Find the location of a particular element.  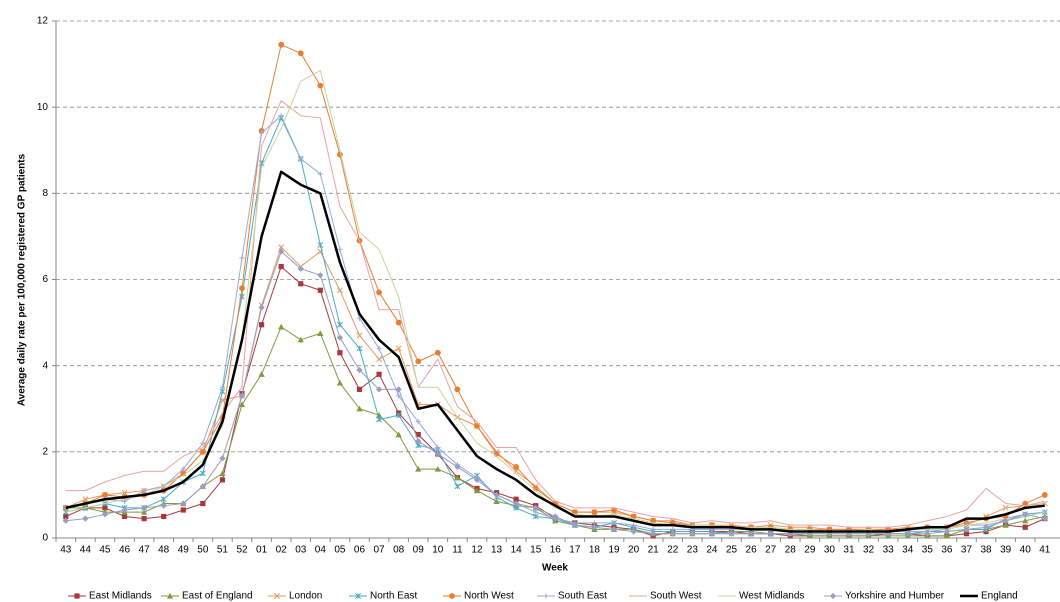

y-tick-label: 8 is located at coordinates (45, 193).